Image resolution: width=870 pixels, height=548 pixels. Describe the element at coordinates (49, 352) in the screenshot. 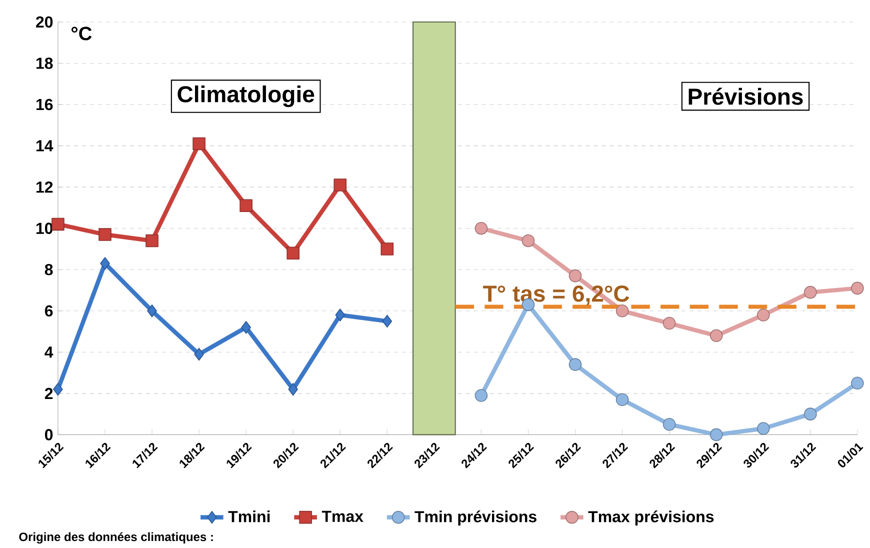

I see `y-tick-label: 4` at that location.